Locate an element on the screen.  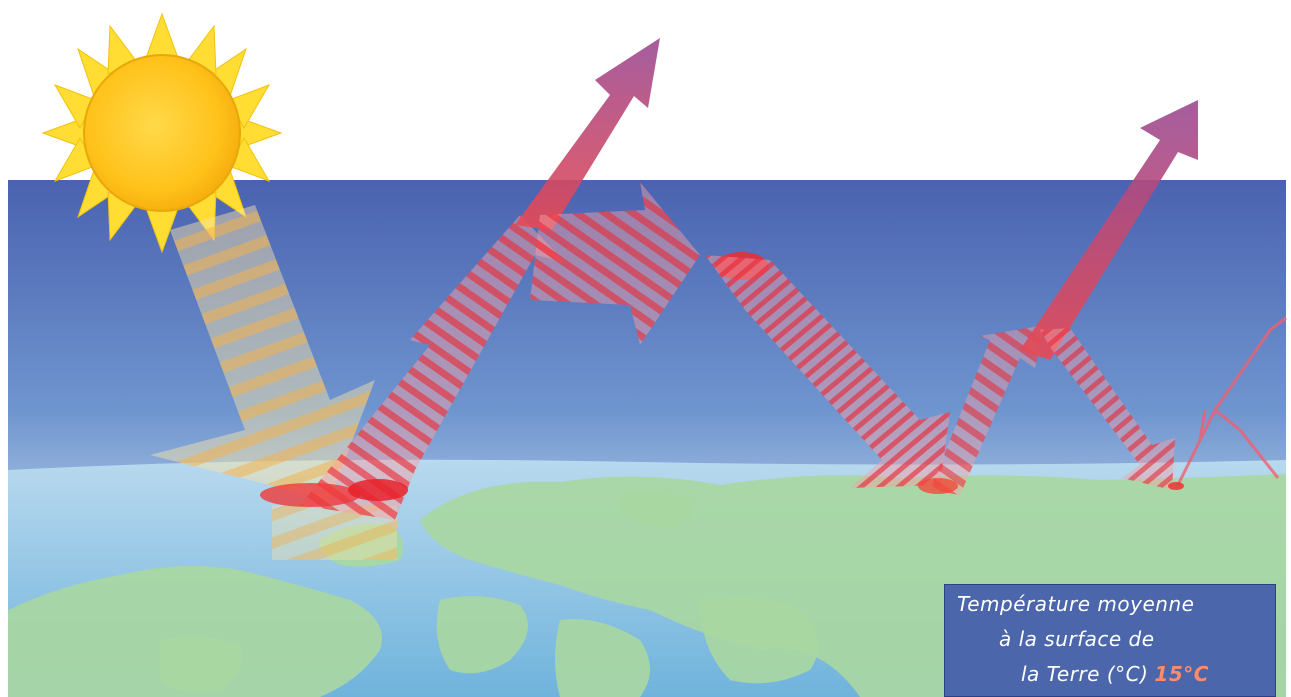
temperature-value: 15°C is located at coordinates (1181, 674).